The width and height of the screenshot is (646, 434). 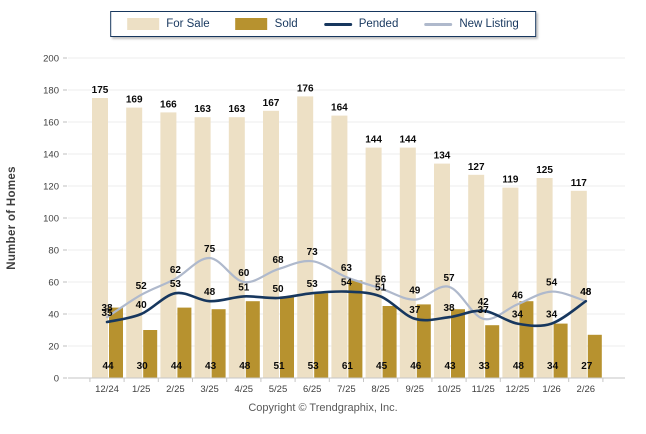 What do you see at coordinates (141, 389) in the screenshot?
I see `svg-text: 1/25` at bounding box center [141, 389].